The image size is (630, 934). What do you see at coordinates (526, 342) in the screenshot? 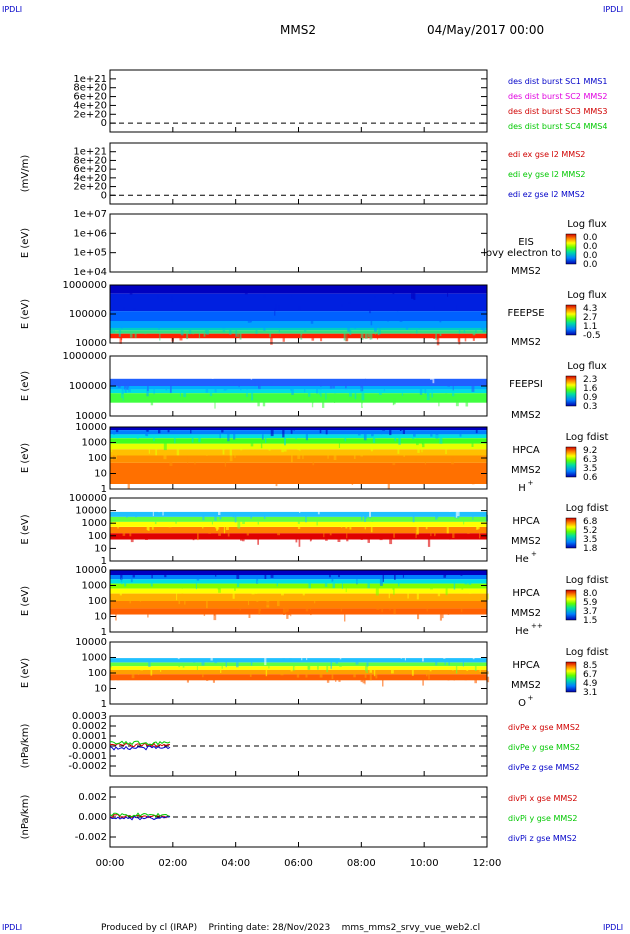
I see `spacecraft-label: MMS2` at bounding box center [526, 342].